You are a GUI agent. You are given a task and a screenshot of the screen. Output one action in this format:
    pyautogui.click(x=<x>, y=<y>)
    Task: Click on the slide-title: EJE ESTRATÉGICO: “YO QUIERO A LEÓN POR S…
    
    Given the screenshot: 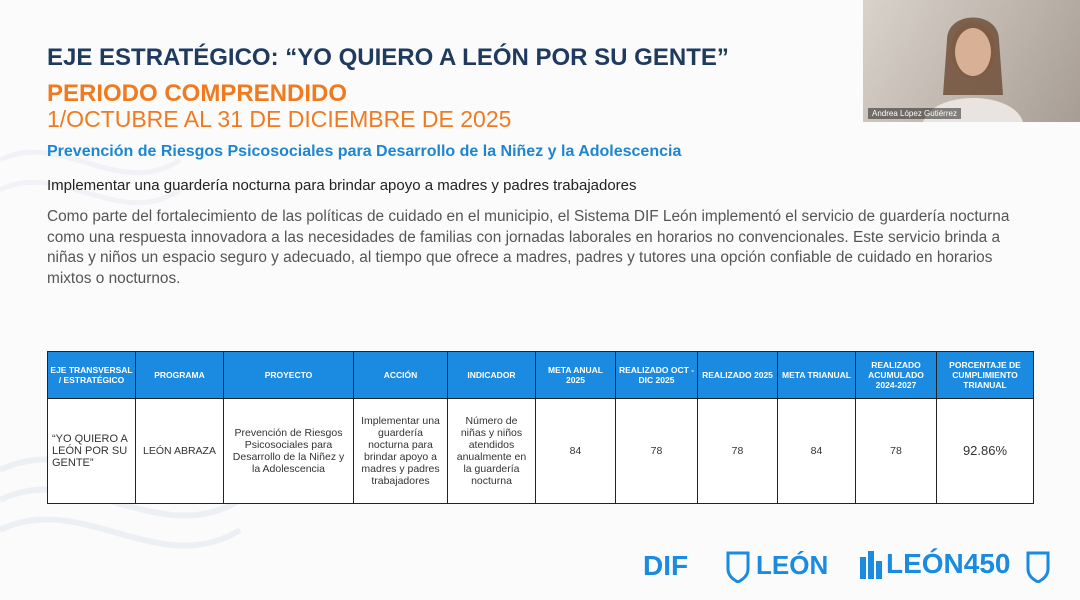 What is the action you would take?
    pyautogui.click(x=388, y=57)
    